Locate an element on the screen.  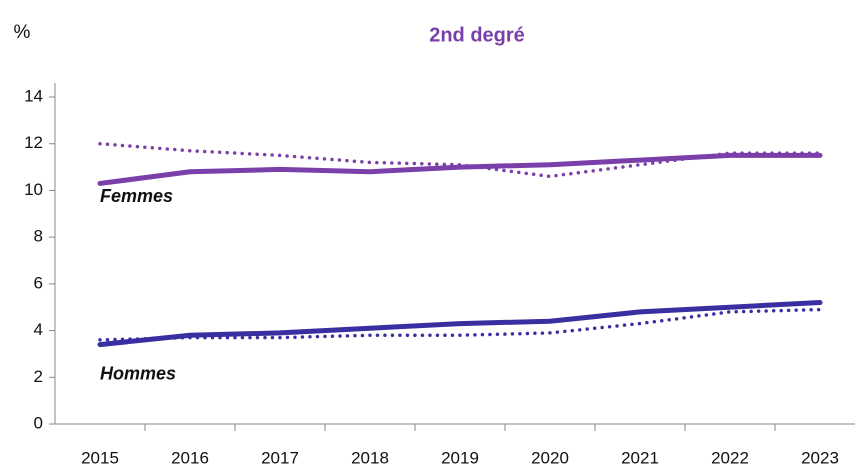
x-tick-label: 2021 is located at coordinates (640, 457).